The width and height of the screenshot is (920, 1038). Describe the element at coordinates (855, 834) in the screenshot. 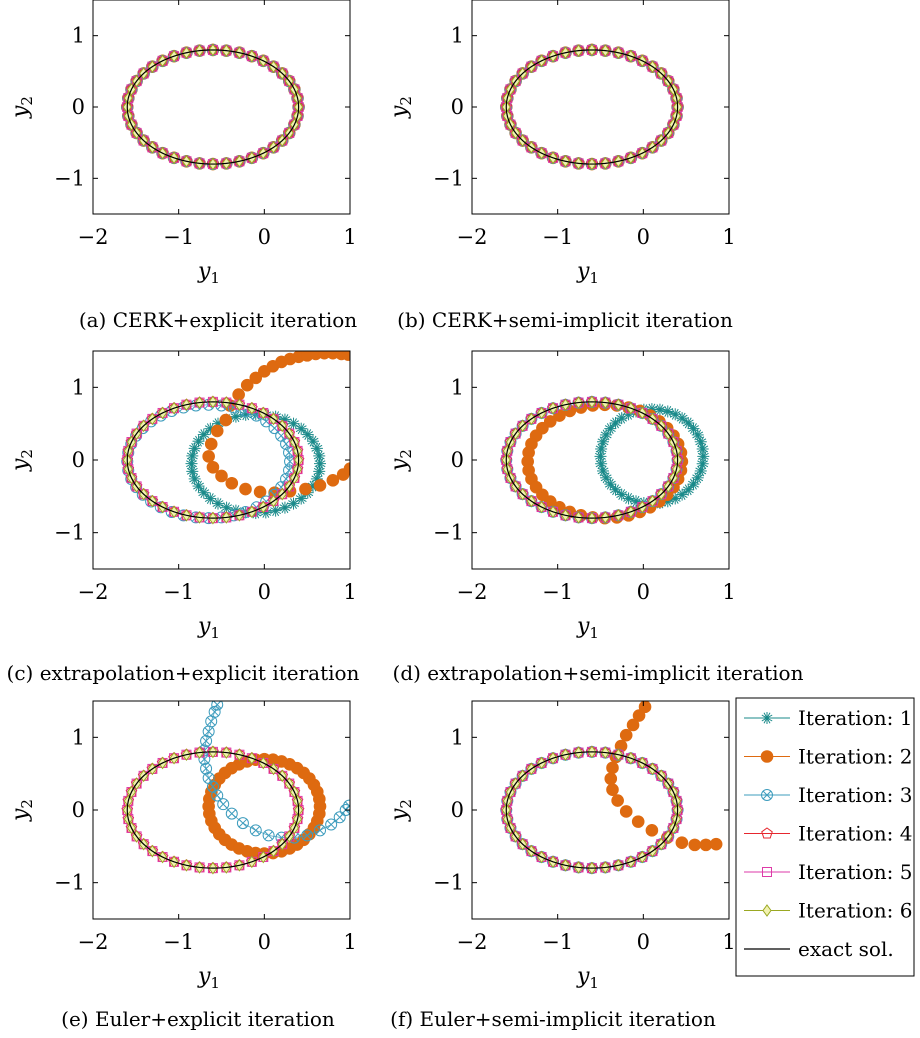

I see `legend-label: Iteration: 4` at that location.